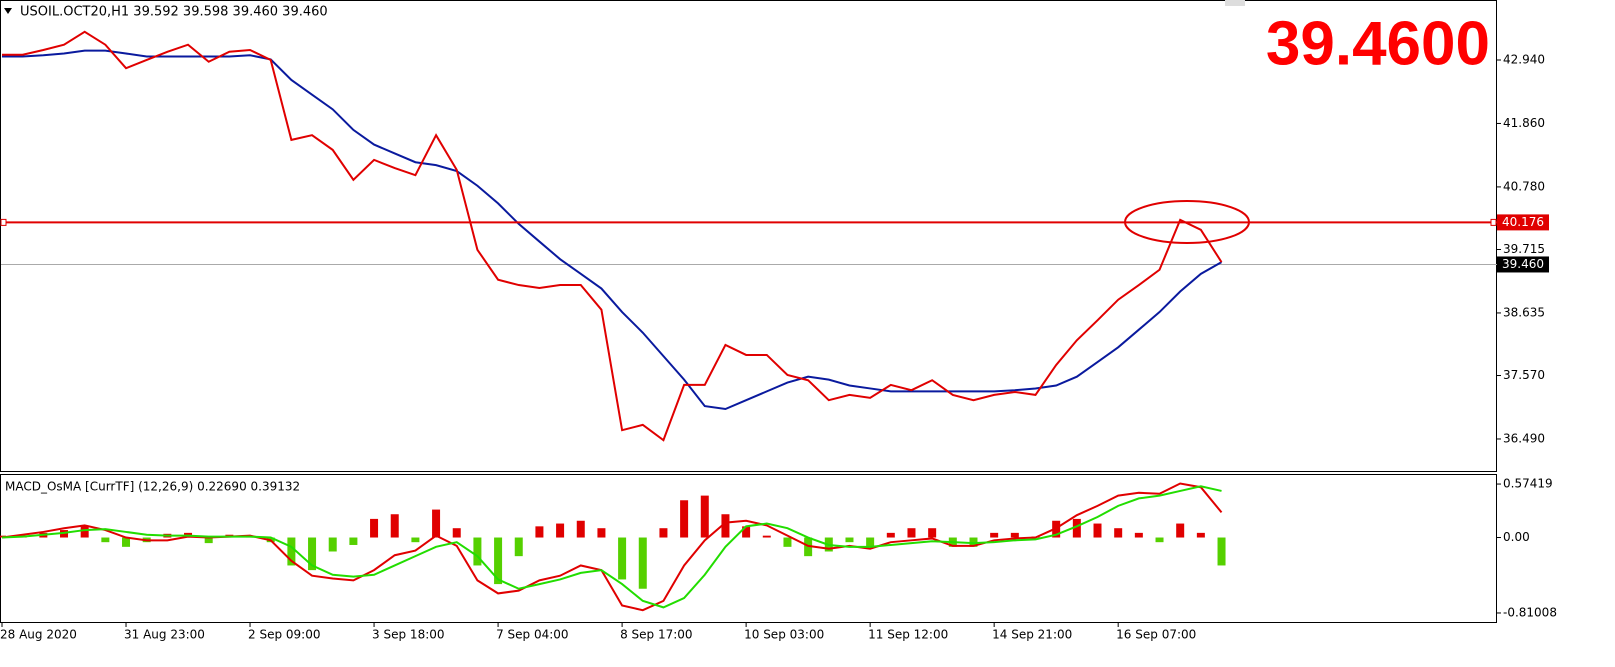 The width and height of the screenshot is (1615, 667). Describe the element at coordinates (408, 635) in the screenshot. I see `x-tick-label: 3 Sep 18:00` at that location.